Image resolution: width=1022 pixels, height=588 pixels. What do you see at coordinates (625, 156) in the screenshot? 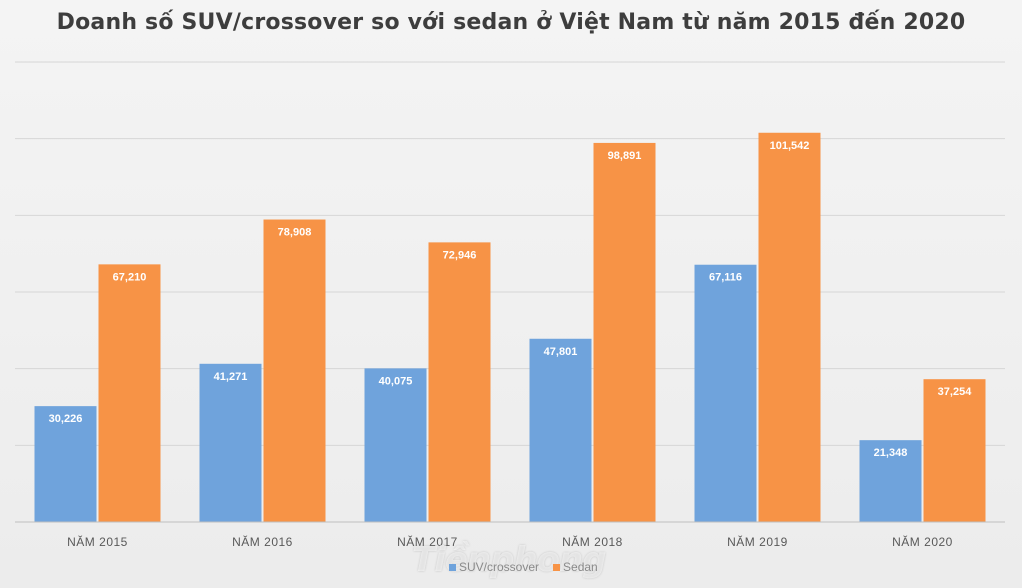
I see `data-label-sedan-3: 98,891` at bounding box center [625, 156].